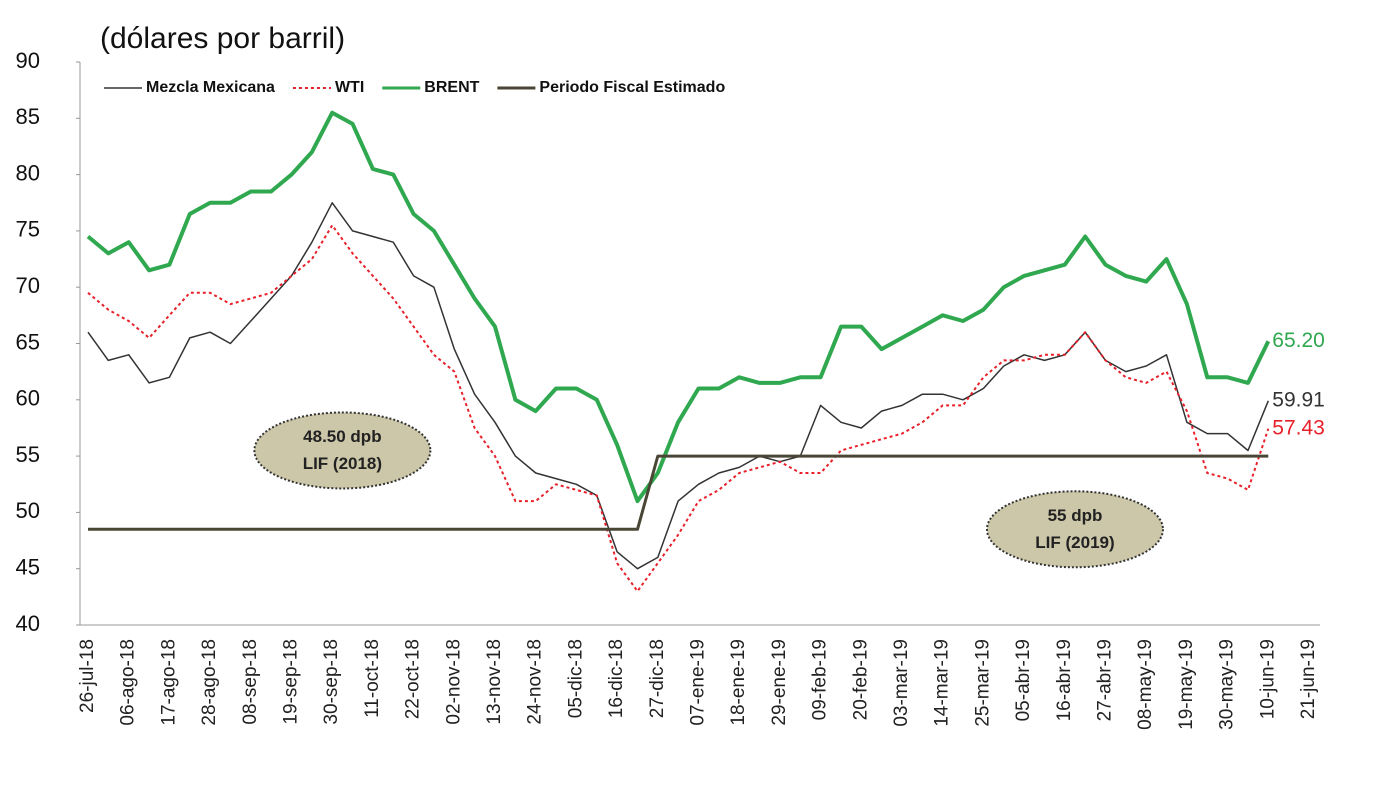 The width and height of the screenshot is (1378, 787). What do you see at coordinates (28, 285) in the screenshot?
I see `y-tick-label: 70` at bounding box center [28, 285].